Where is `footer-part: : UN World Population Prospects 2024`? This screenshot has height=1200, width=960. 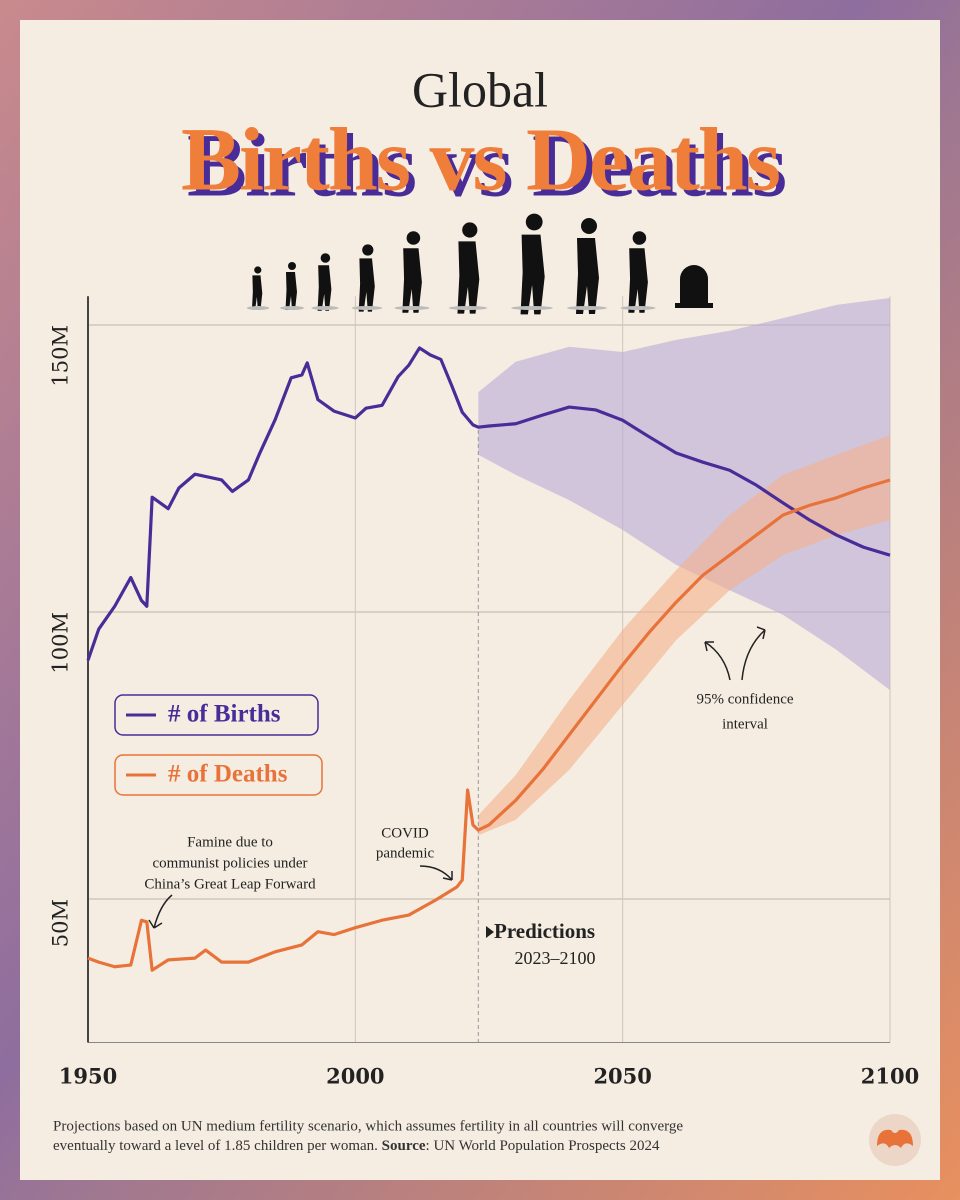
footer-part: : UN World Population Prospects 2024 is located at coordinates (543, 1146).